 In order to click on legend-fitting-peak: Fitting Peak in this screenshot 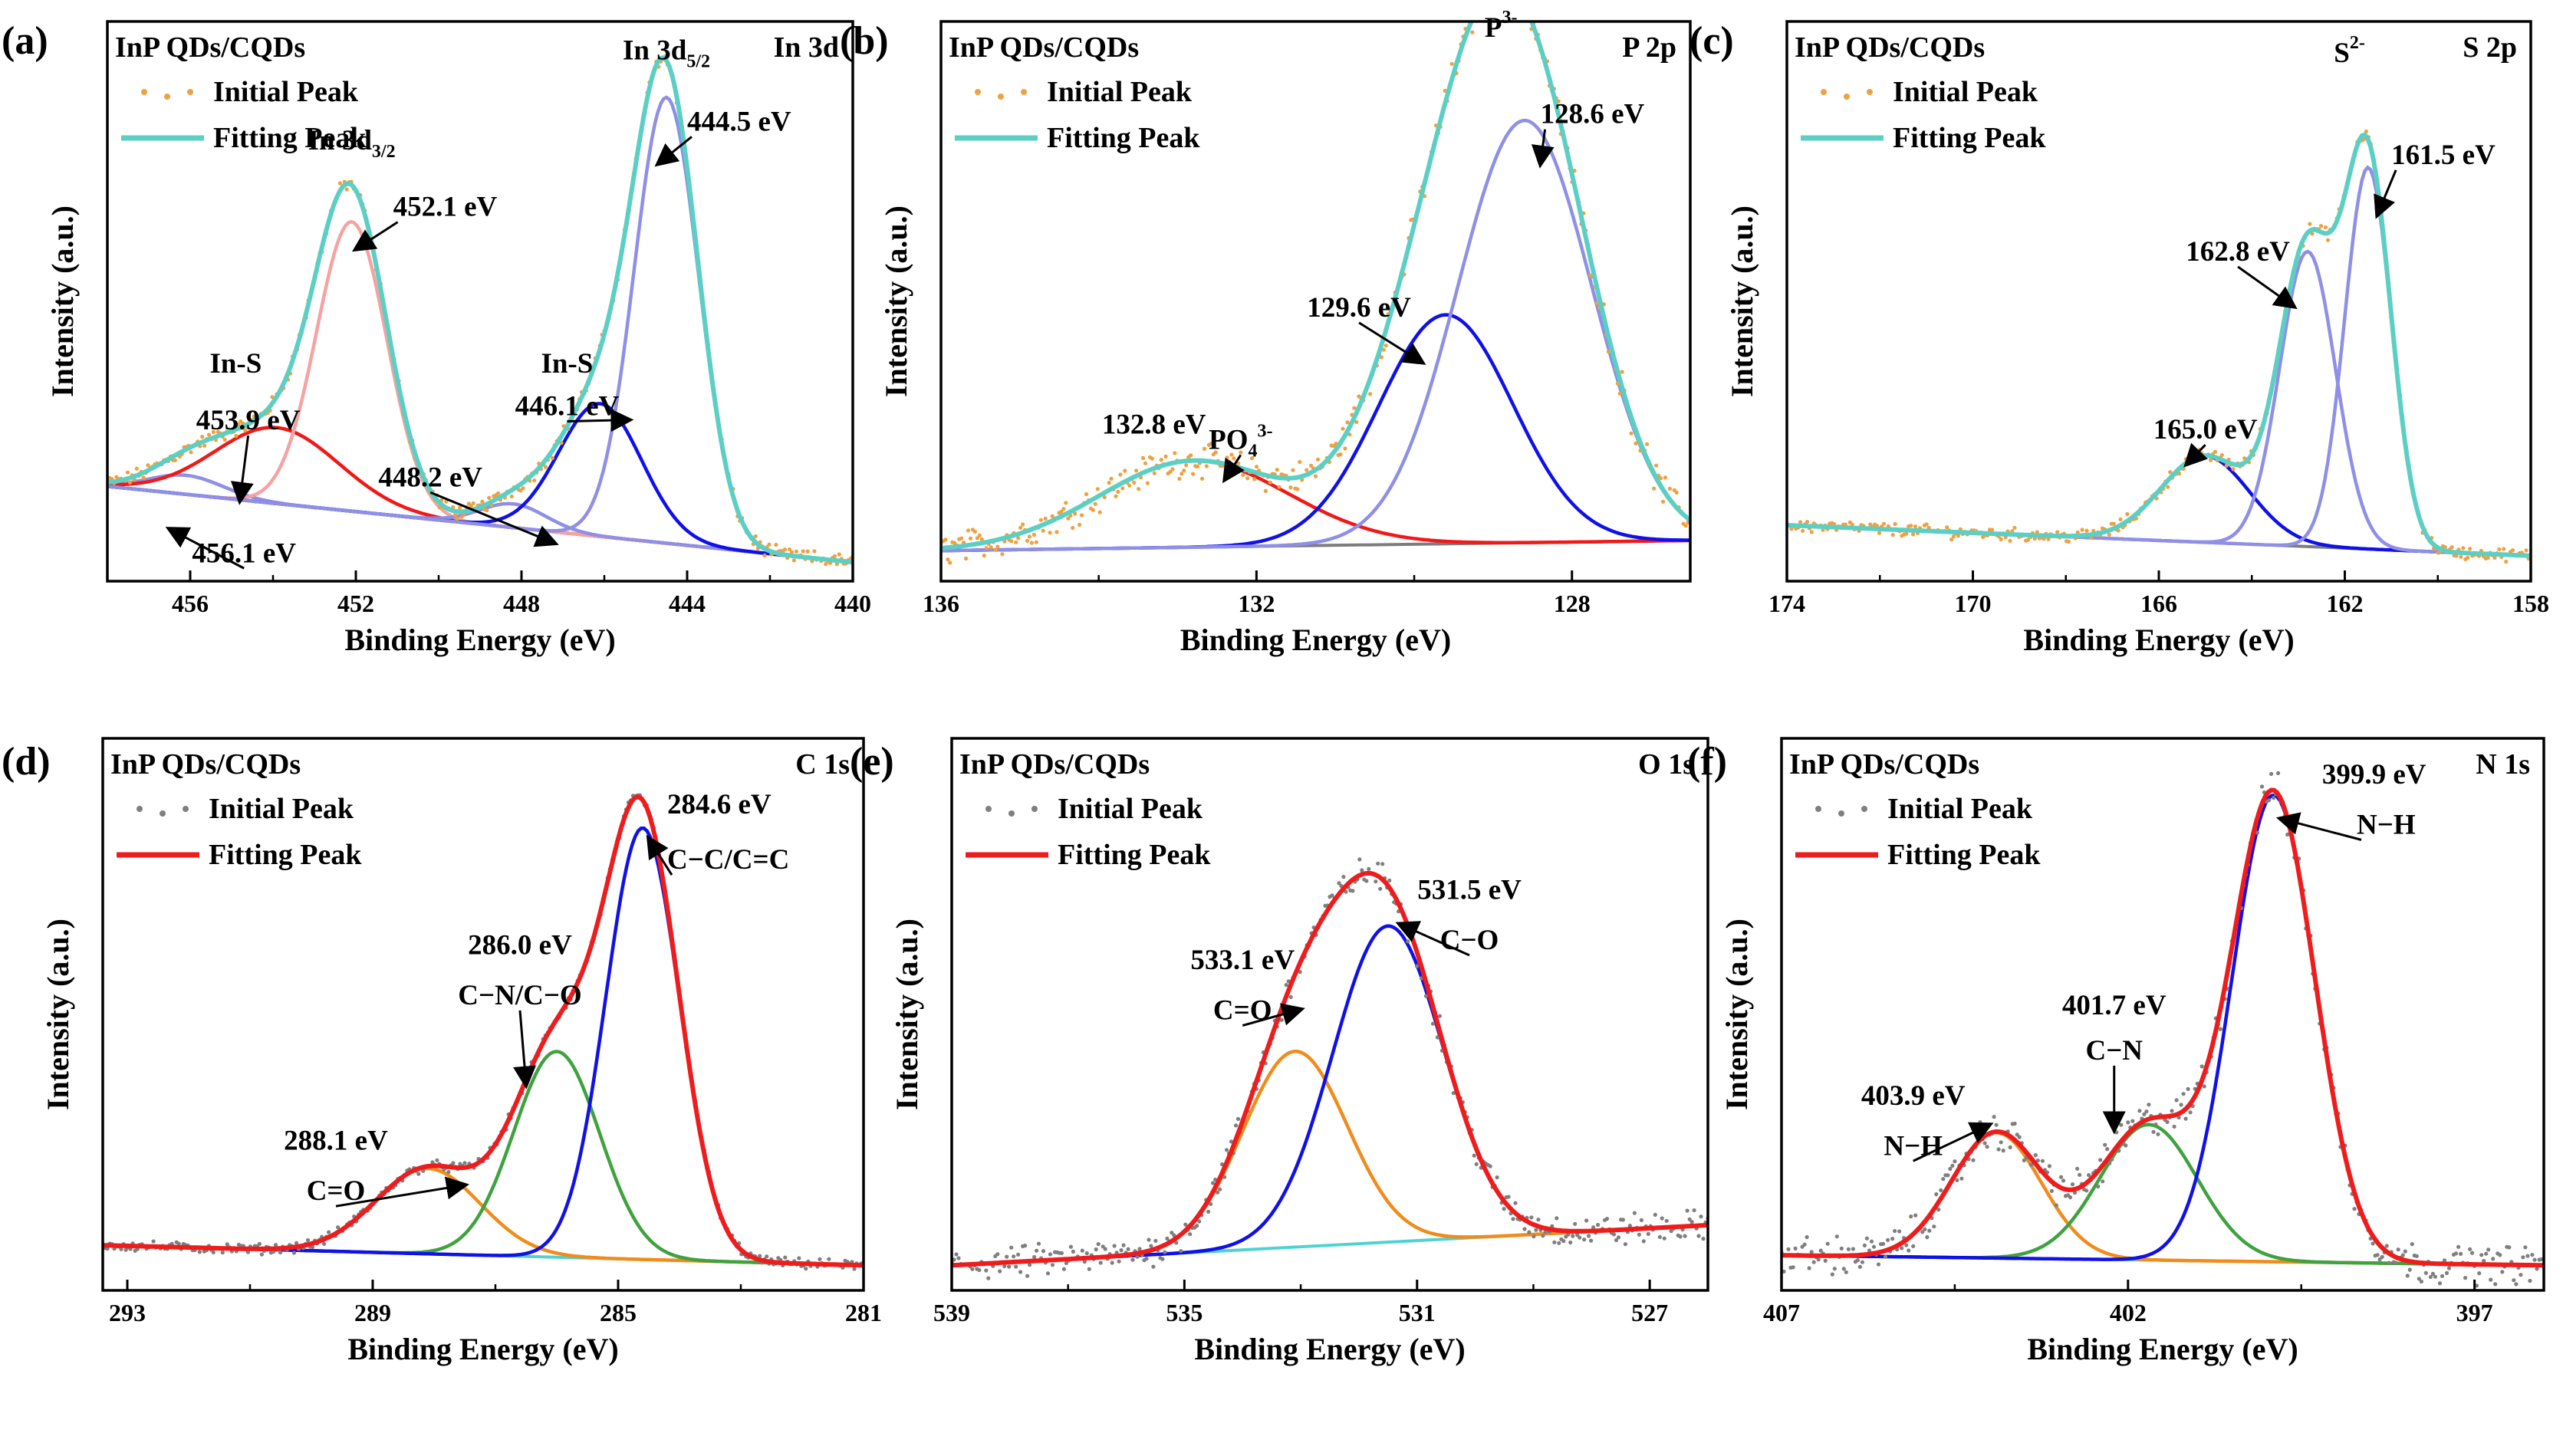, I will do `click(290, 138)`.